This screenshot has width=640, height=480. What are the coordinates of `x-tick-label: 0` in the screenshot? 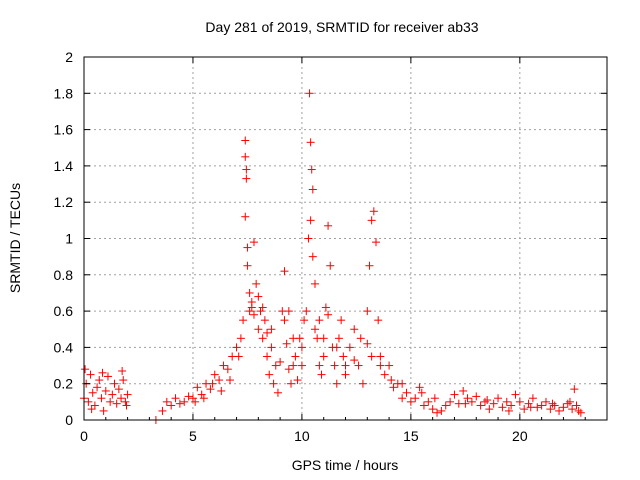 It's located at (84, 436).